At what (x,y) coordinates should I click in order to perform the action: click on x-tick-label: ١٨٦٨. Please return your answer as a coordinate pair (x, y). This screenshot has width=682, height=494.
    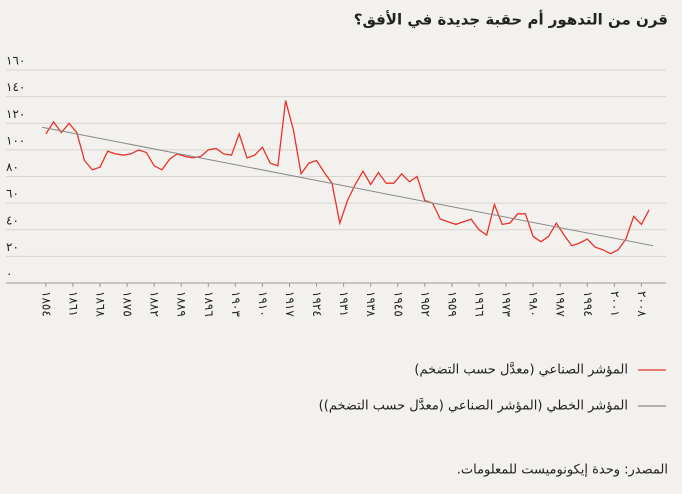
    Looking at the image, I should click on (101, 304).